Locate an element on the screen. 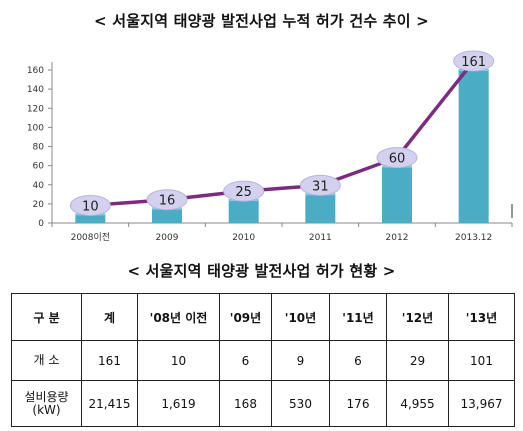  data-label: 60 is located at coordinates (397, 159).